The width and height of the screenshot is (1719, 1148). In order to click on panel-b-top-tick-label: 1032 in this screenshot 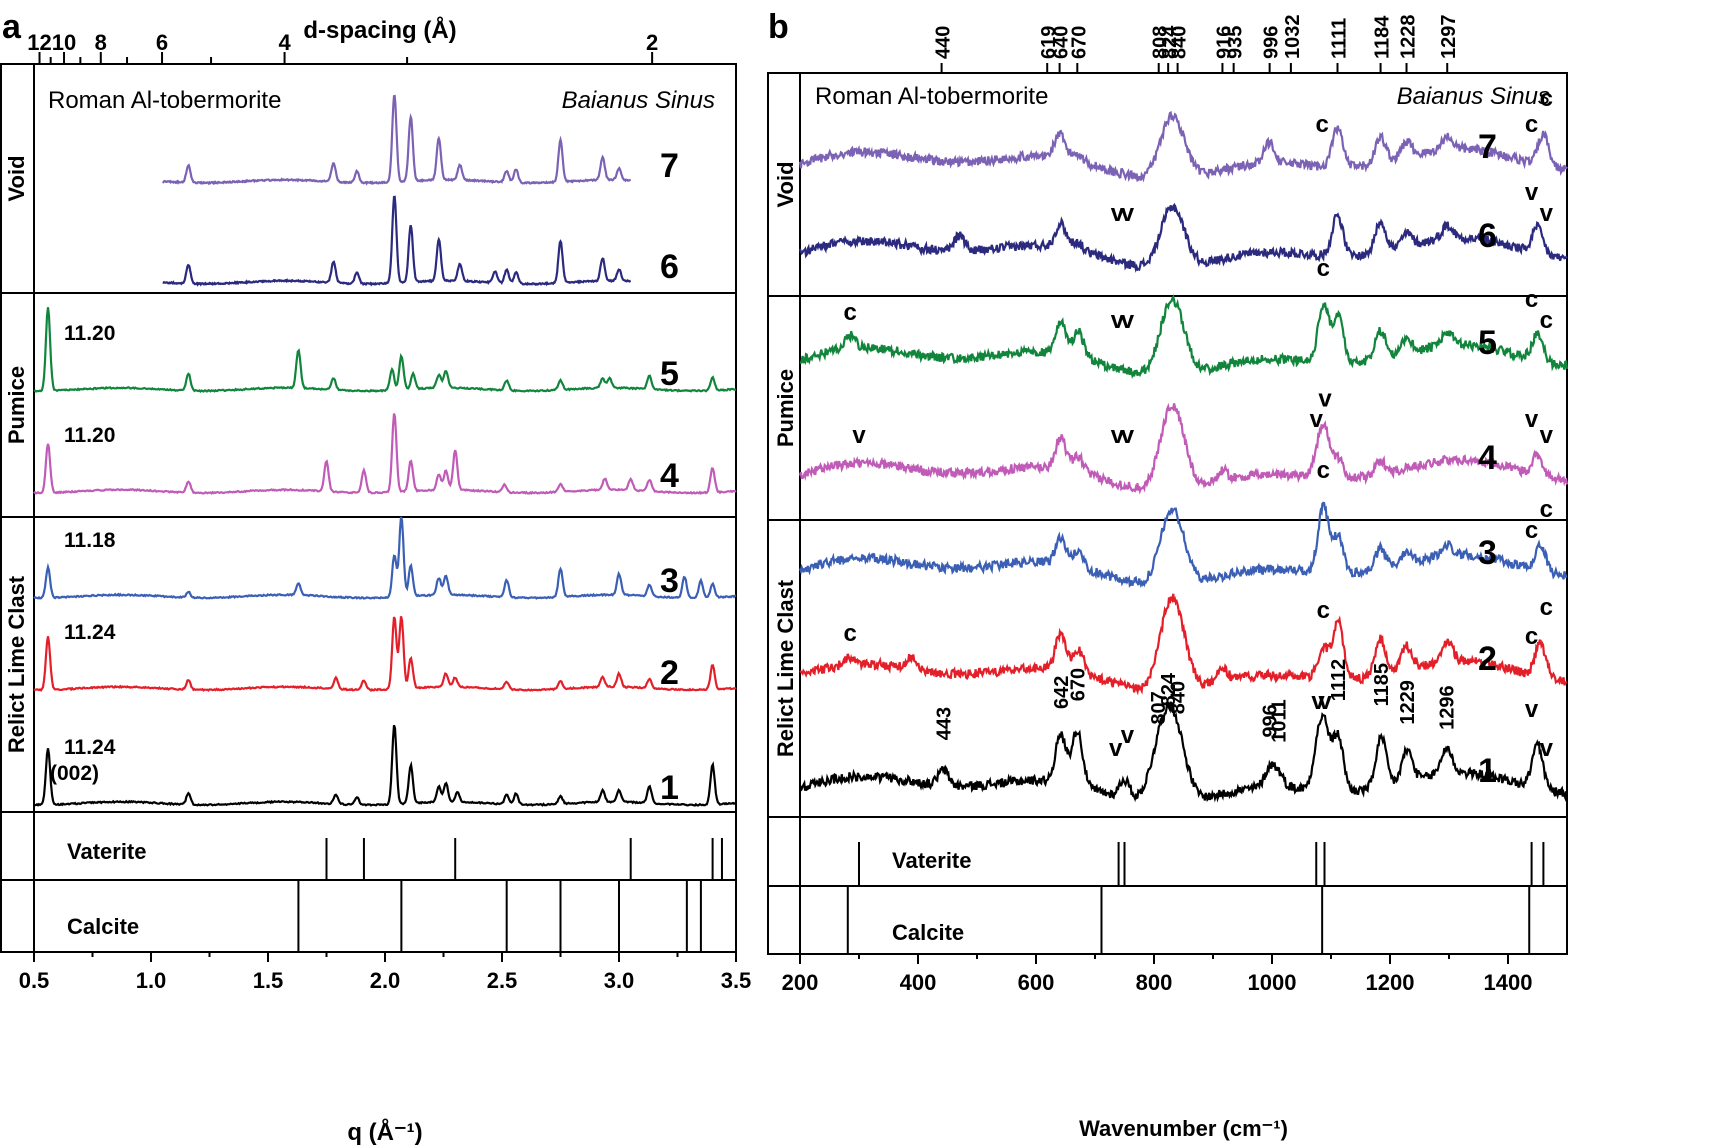, I will do `click(1293, 37)`.